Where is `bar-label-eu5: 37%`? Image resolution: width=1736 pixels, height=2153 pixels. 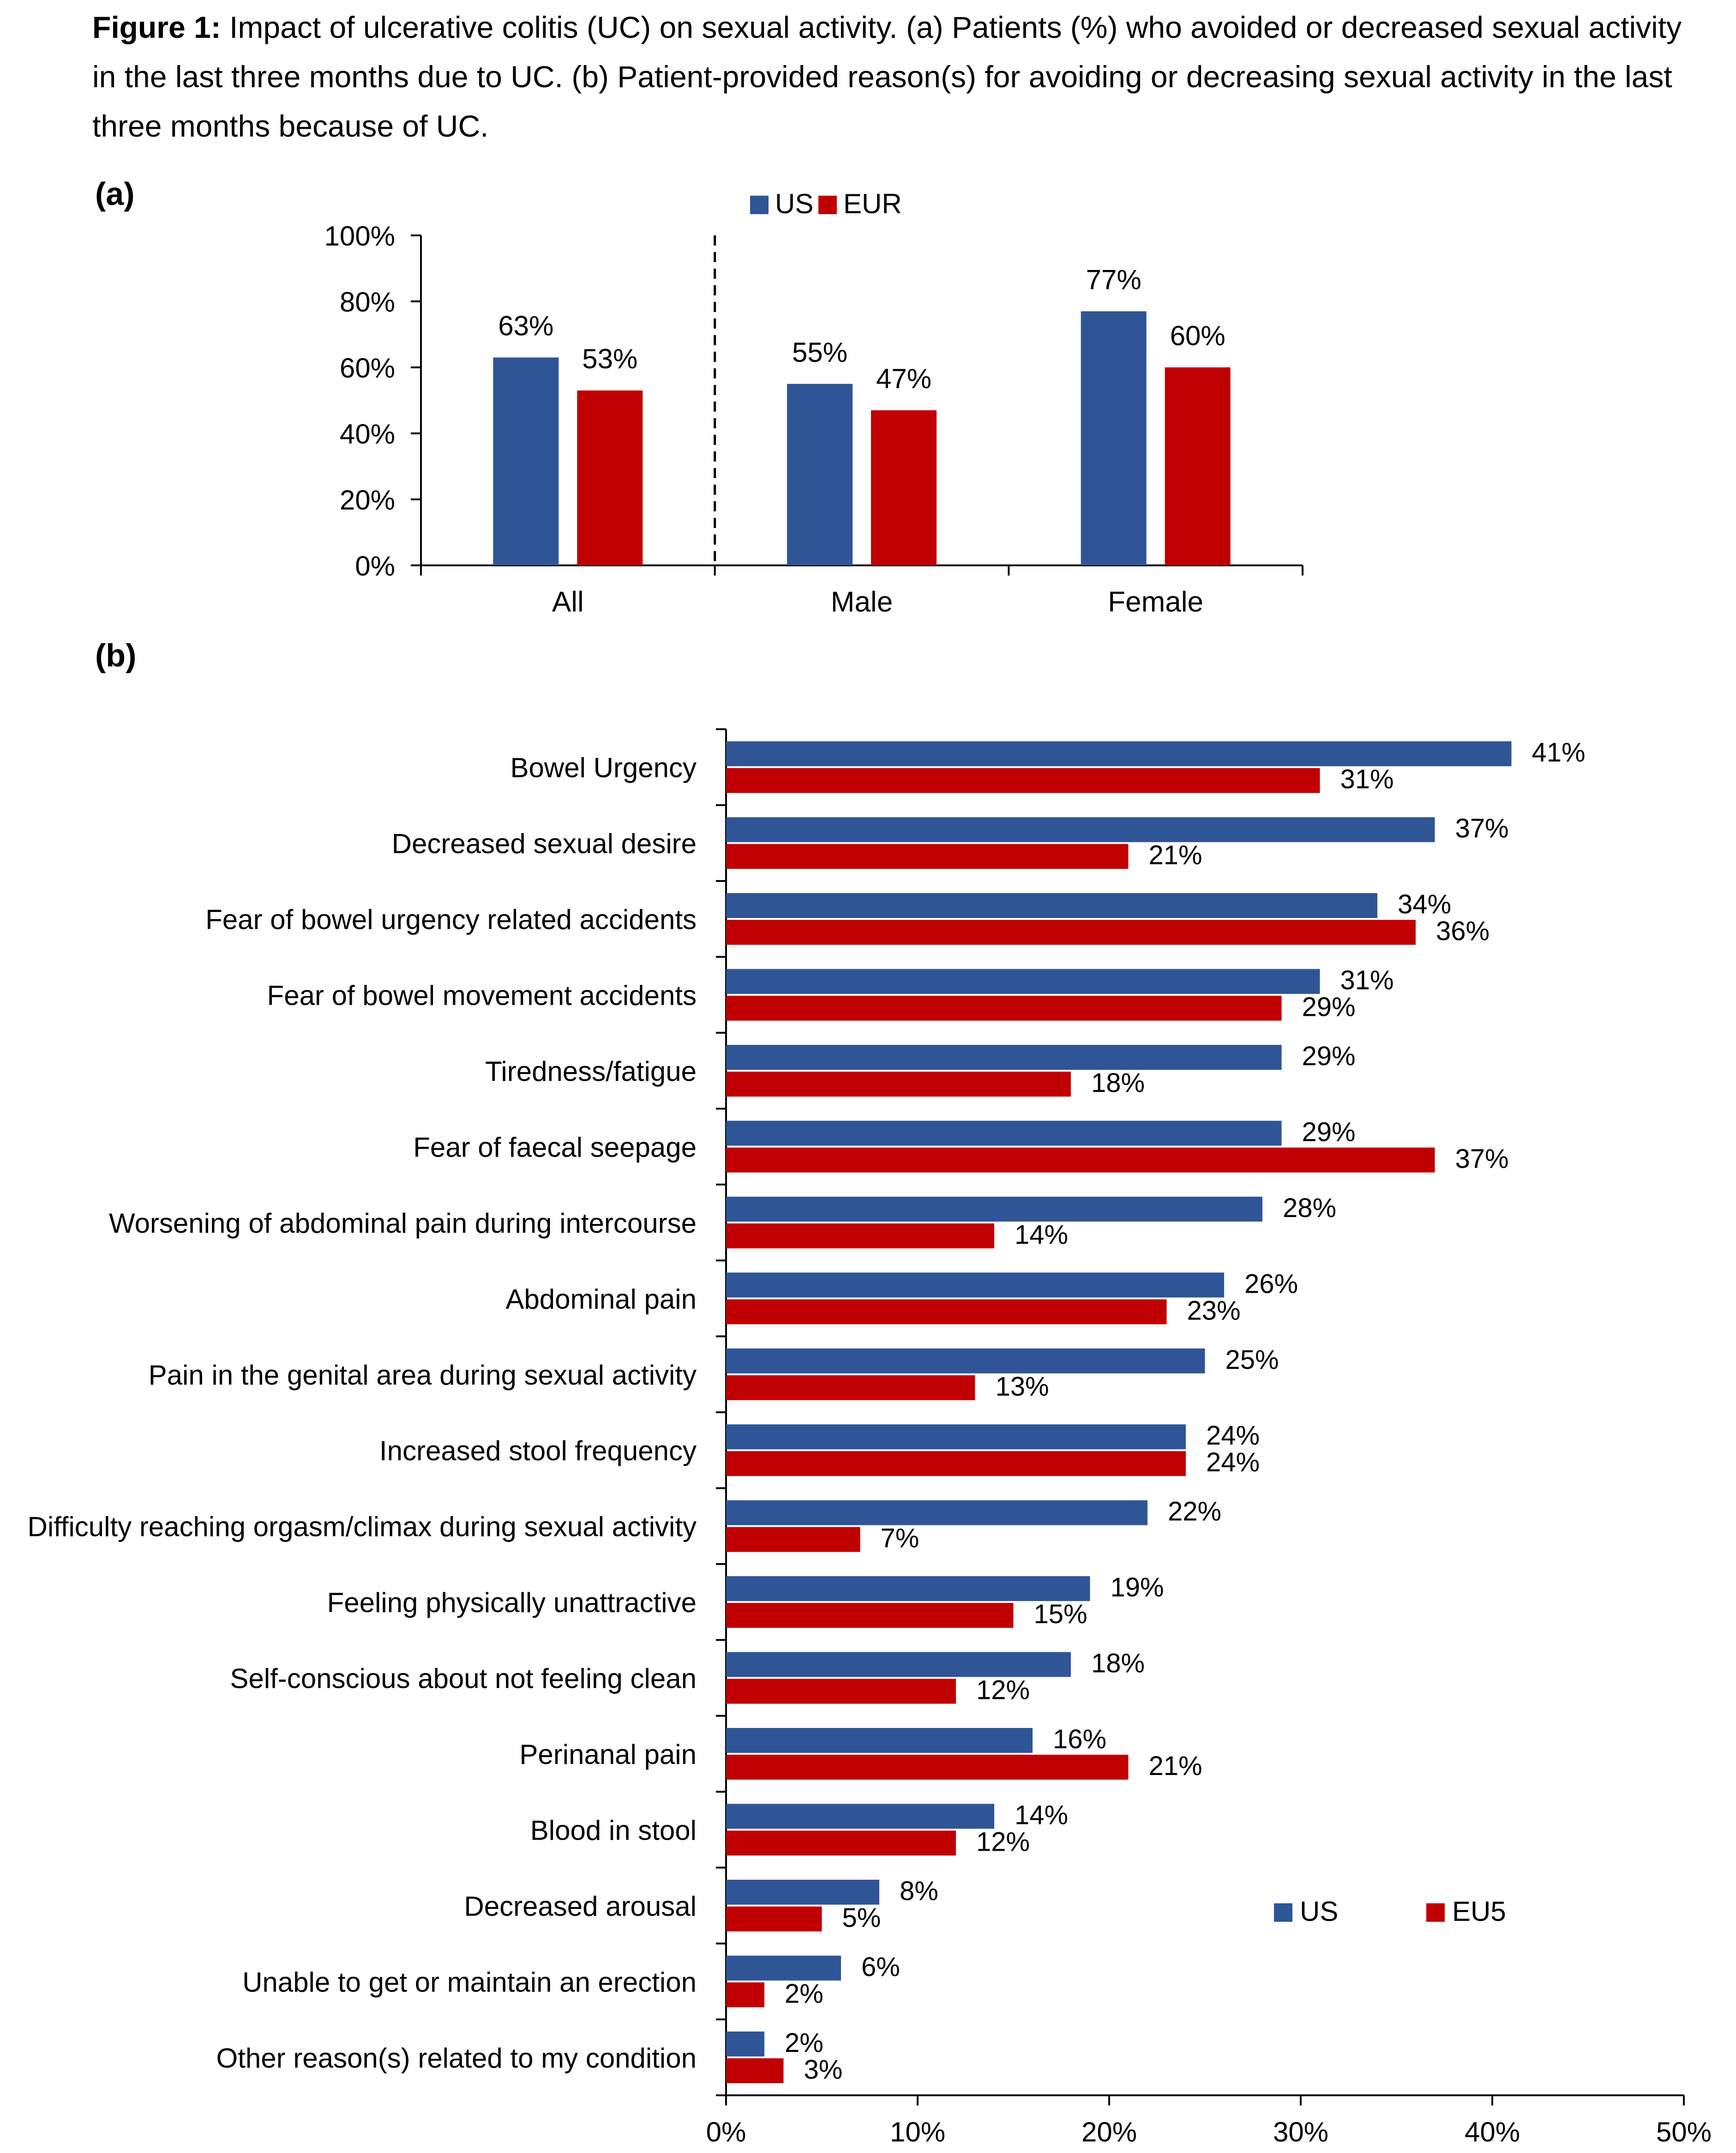
bar-label-eu5: 37% is located at coordinates (1482, 1159).